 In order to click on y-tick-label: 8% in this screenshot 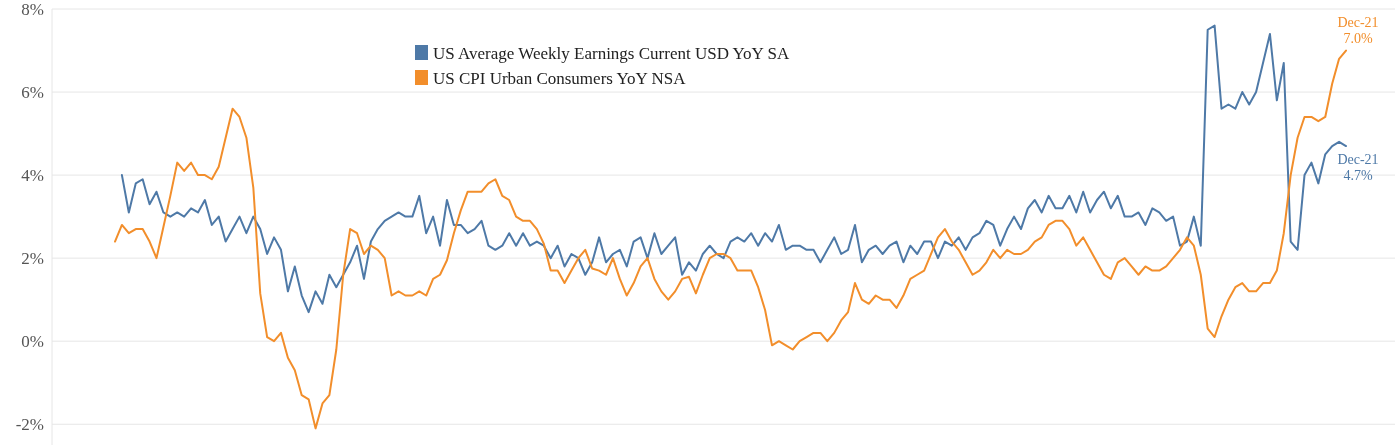, I will do `click(32, 9)`.